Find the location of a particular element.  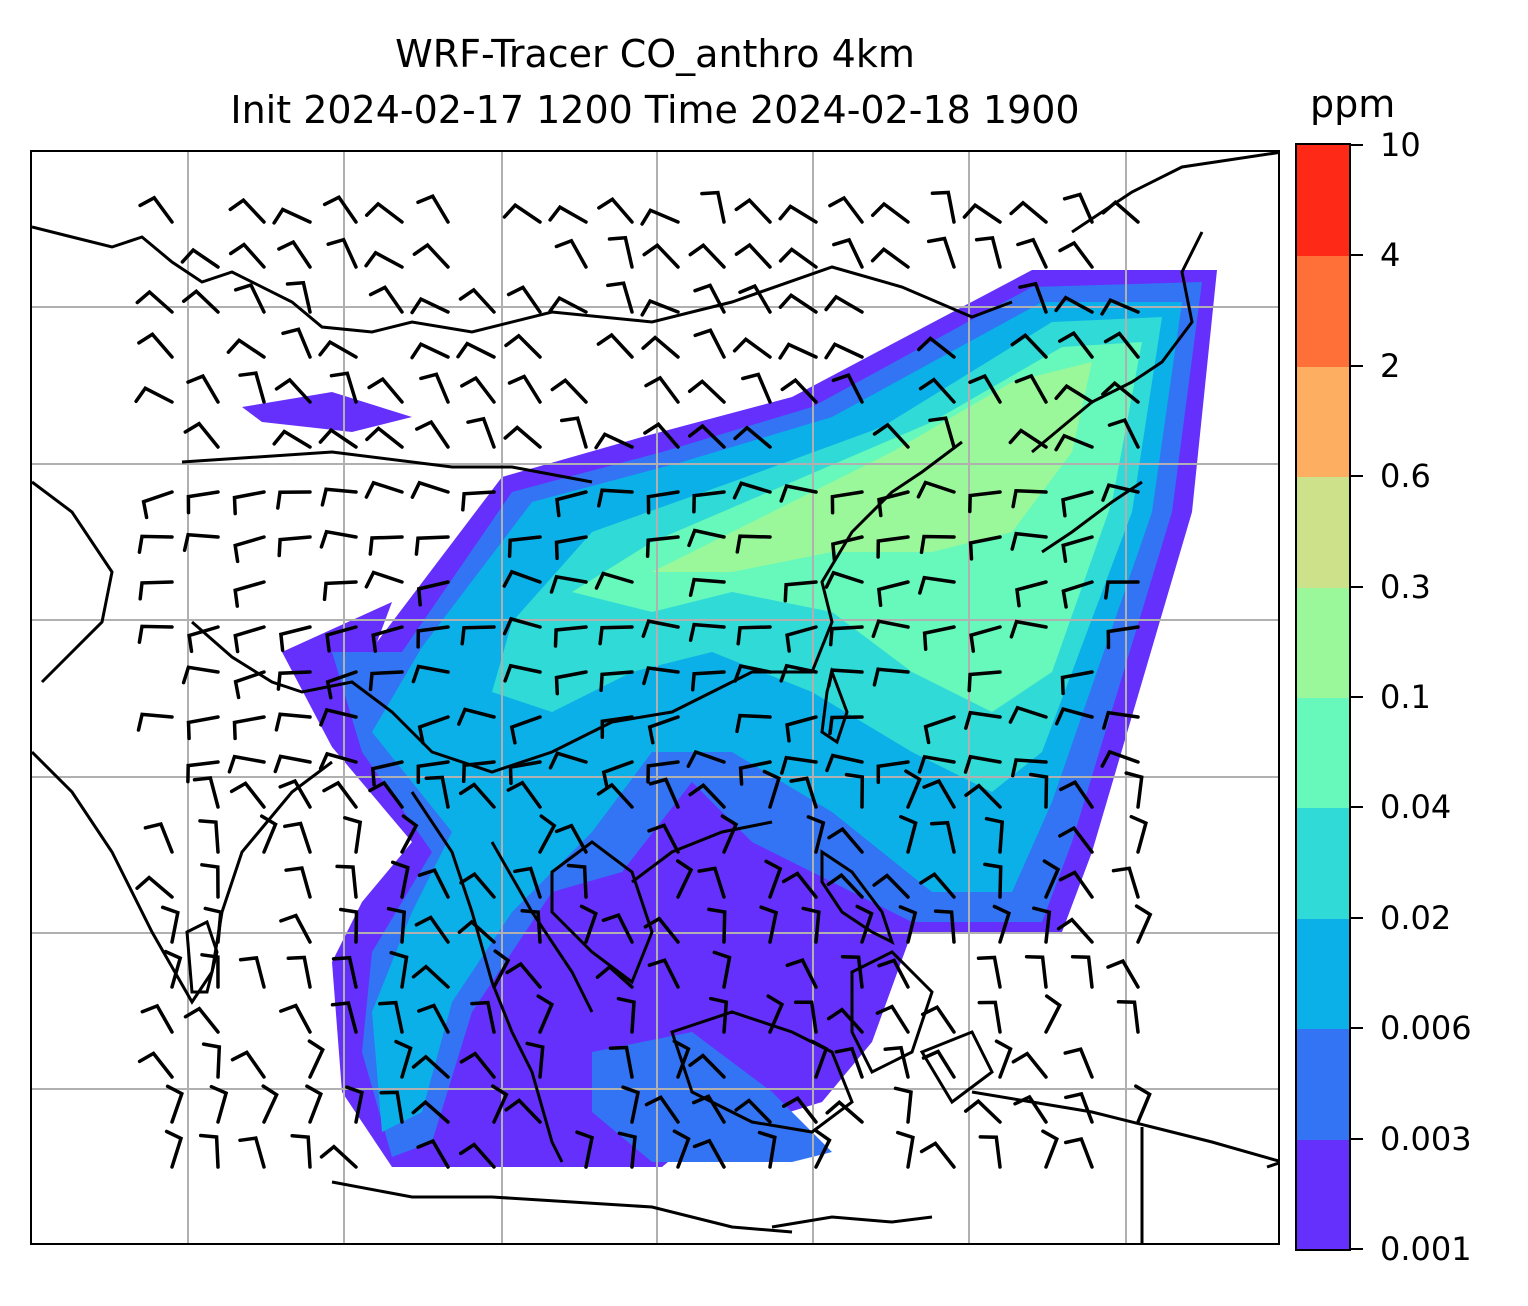

colorbar-tick-label: 0.001 is located at coordinates (1426, 1249).